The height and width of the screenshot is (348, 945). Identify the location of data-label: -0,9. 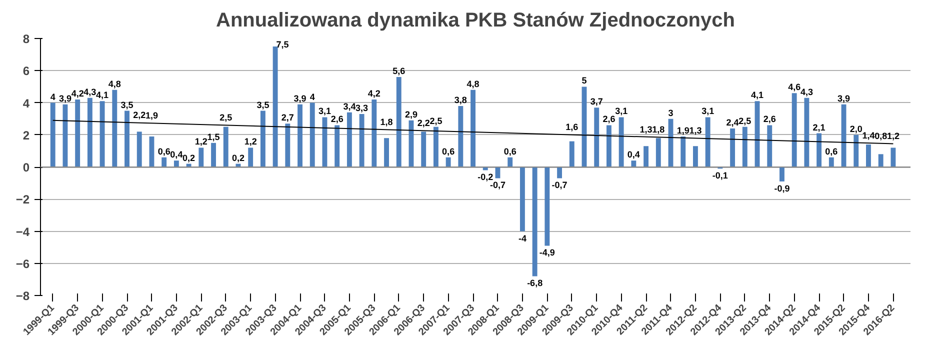
(782, 188).